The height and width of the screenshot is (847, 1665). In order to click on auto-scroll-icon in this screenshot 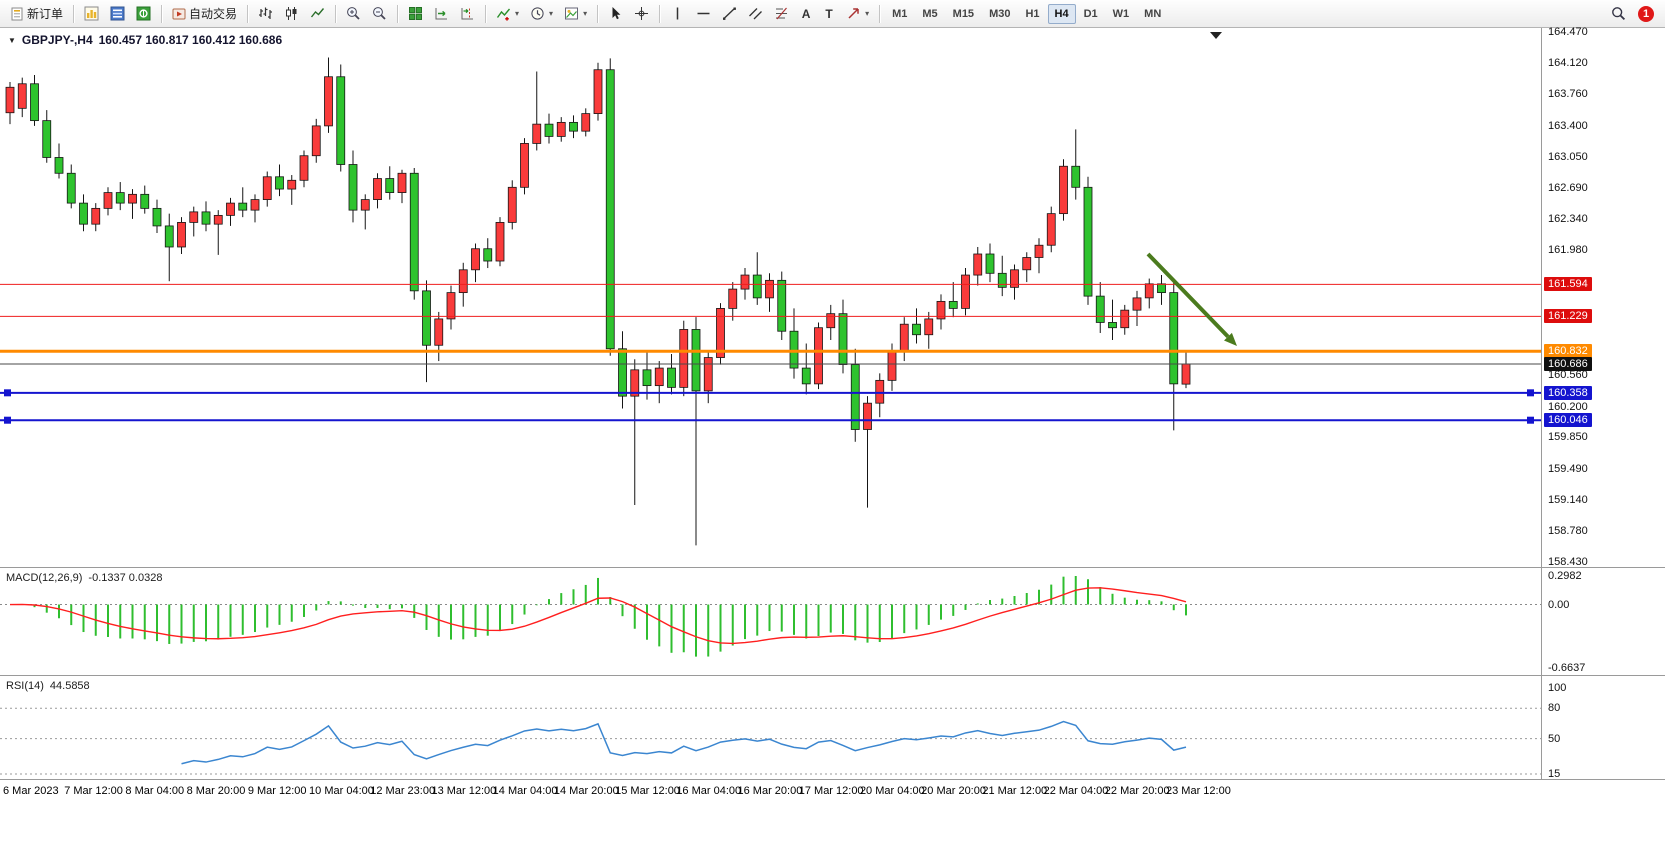, I will do `click(441, 14)`.